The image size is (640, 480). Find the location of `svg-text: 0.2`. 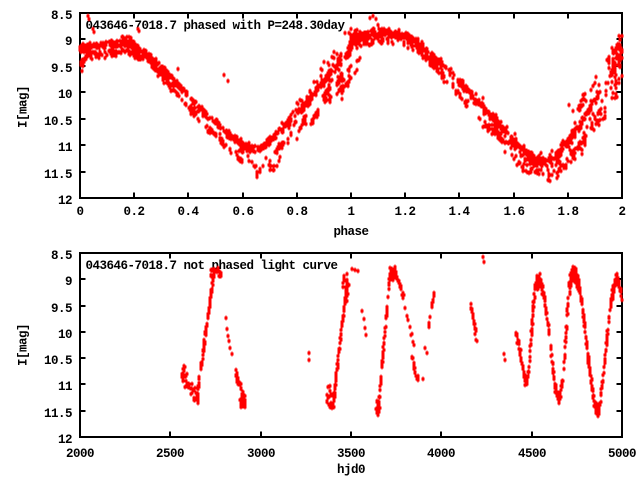

svg-text: 0.2 is located at coordinates (133, 212).